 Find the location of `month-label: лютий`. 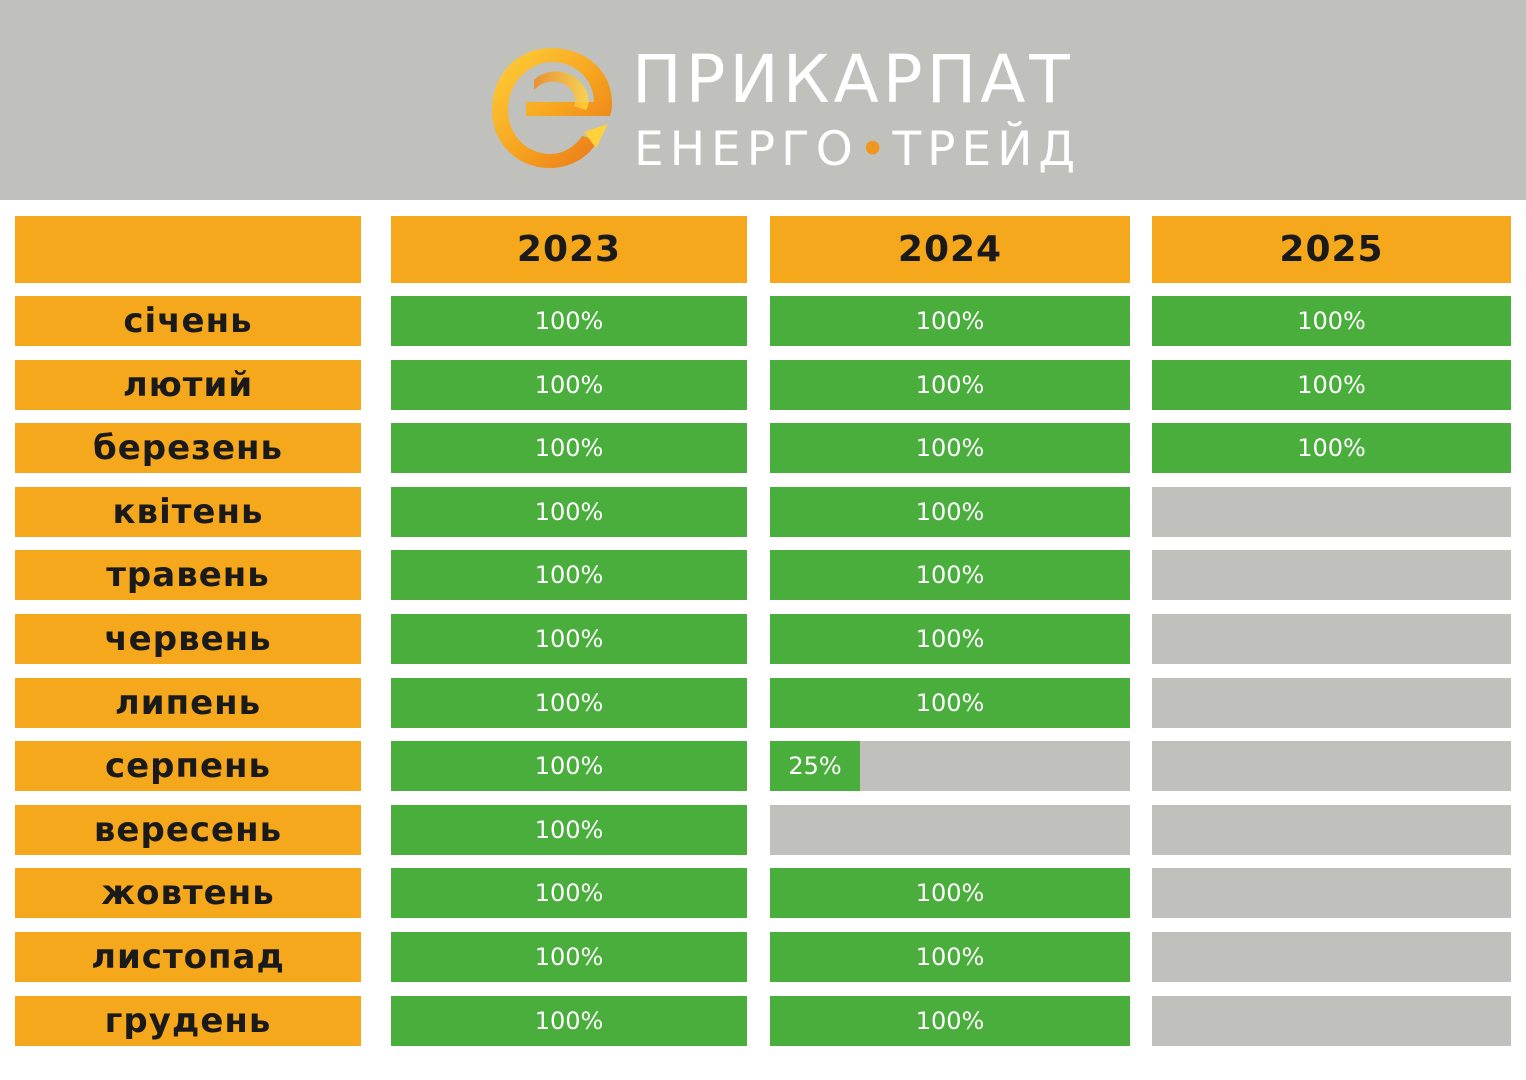

month-label: лютий is located at coordinates (188, 385).